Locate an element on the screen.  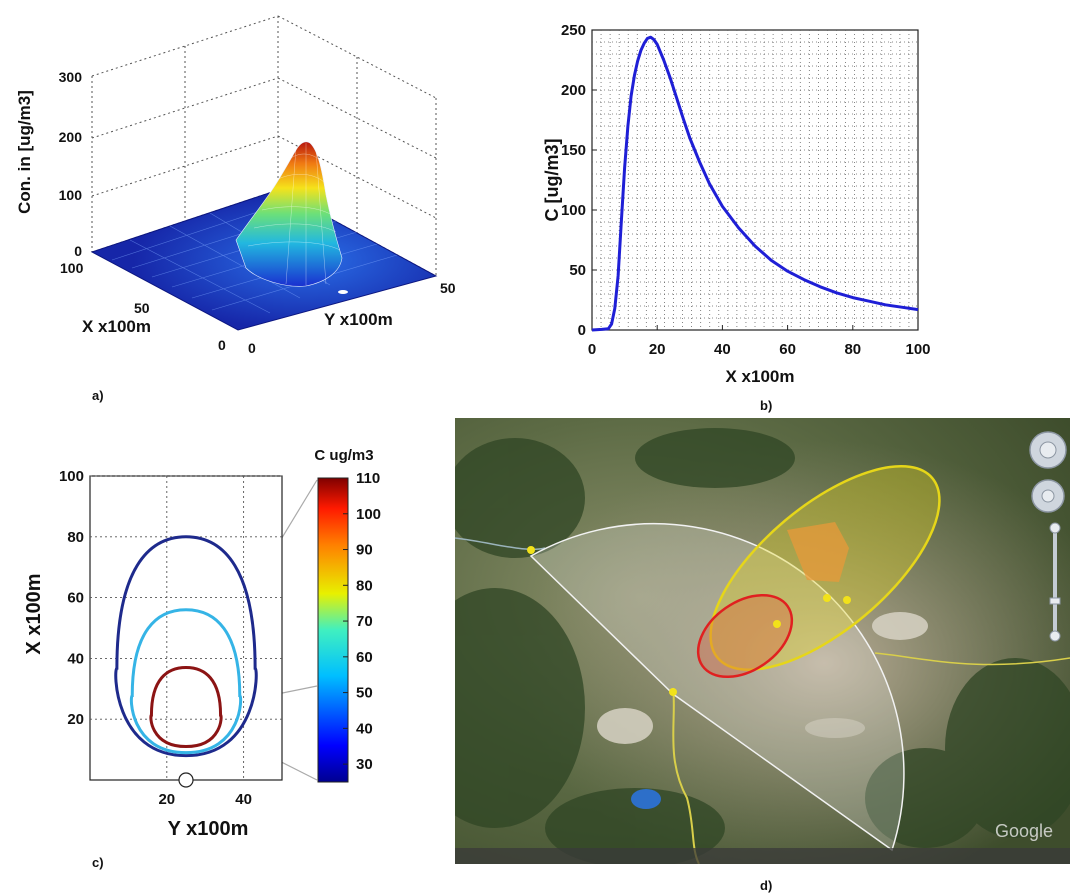
map-road is located at coordinates (686, 776).